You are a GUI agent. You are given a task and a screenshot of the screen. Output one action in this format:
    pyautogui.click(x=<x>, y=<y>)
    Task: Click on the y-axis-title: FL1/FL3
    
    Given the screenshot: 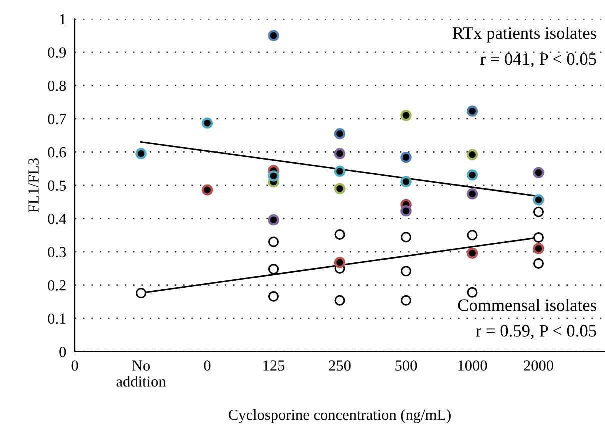 What is the action you would take?
    pyautogui.click(x=33, y=185)
    